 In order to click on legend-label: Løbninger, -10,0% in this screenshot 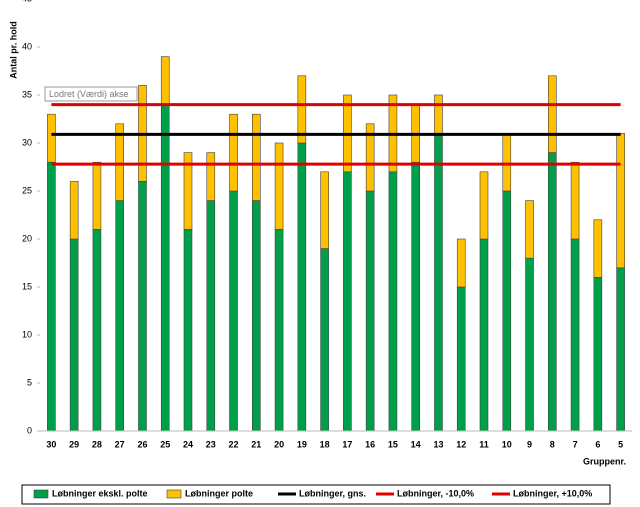, I will do `click(435, 493)`.